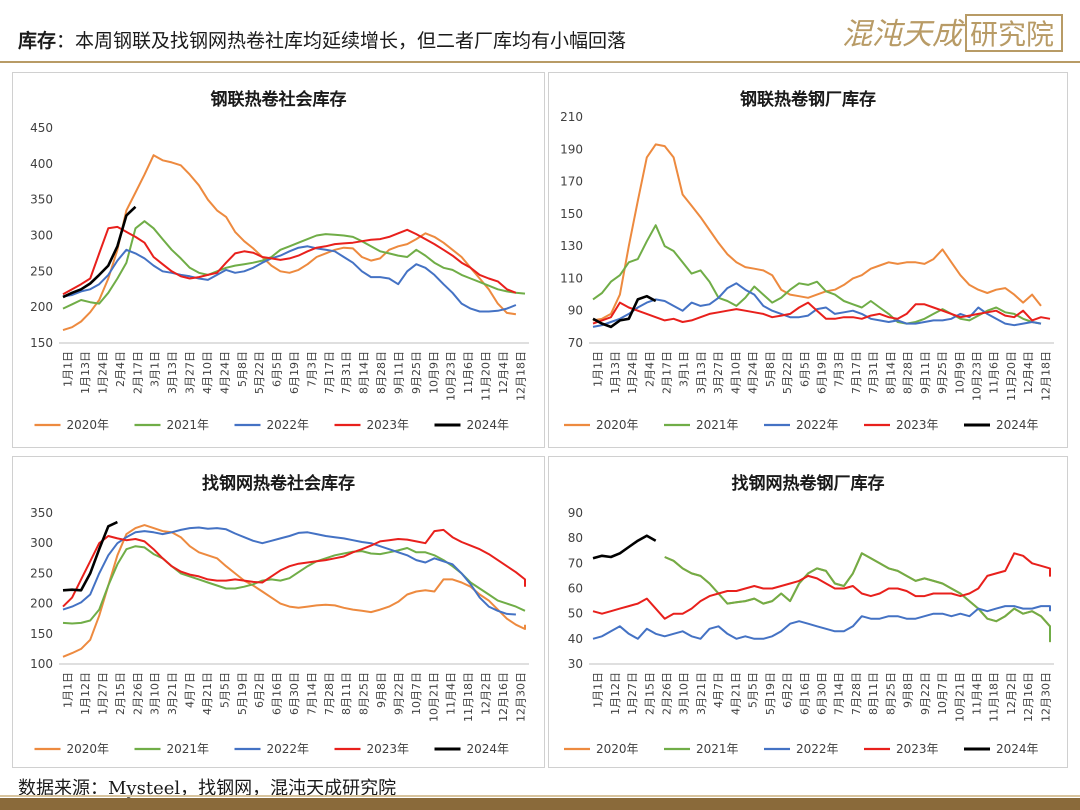 The height and width of the screenshot is (810, 1080). Describe the element at coordinates (575, 589) in the screenshot. I see `y-tick-label: 60` at that location.